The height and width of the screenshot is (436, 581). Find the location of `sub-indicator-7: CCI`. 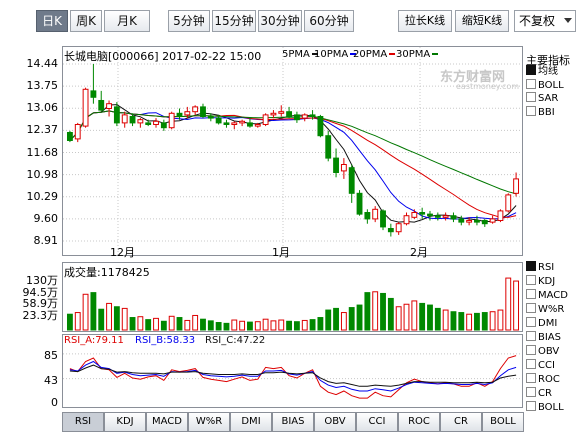

sub-indicator-7: CCI is located at coordinates (540, 365).